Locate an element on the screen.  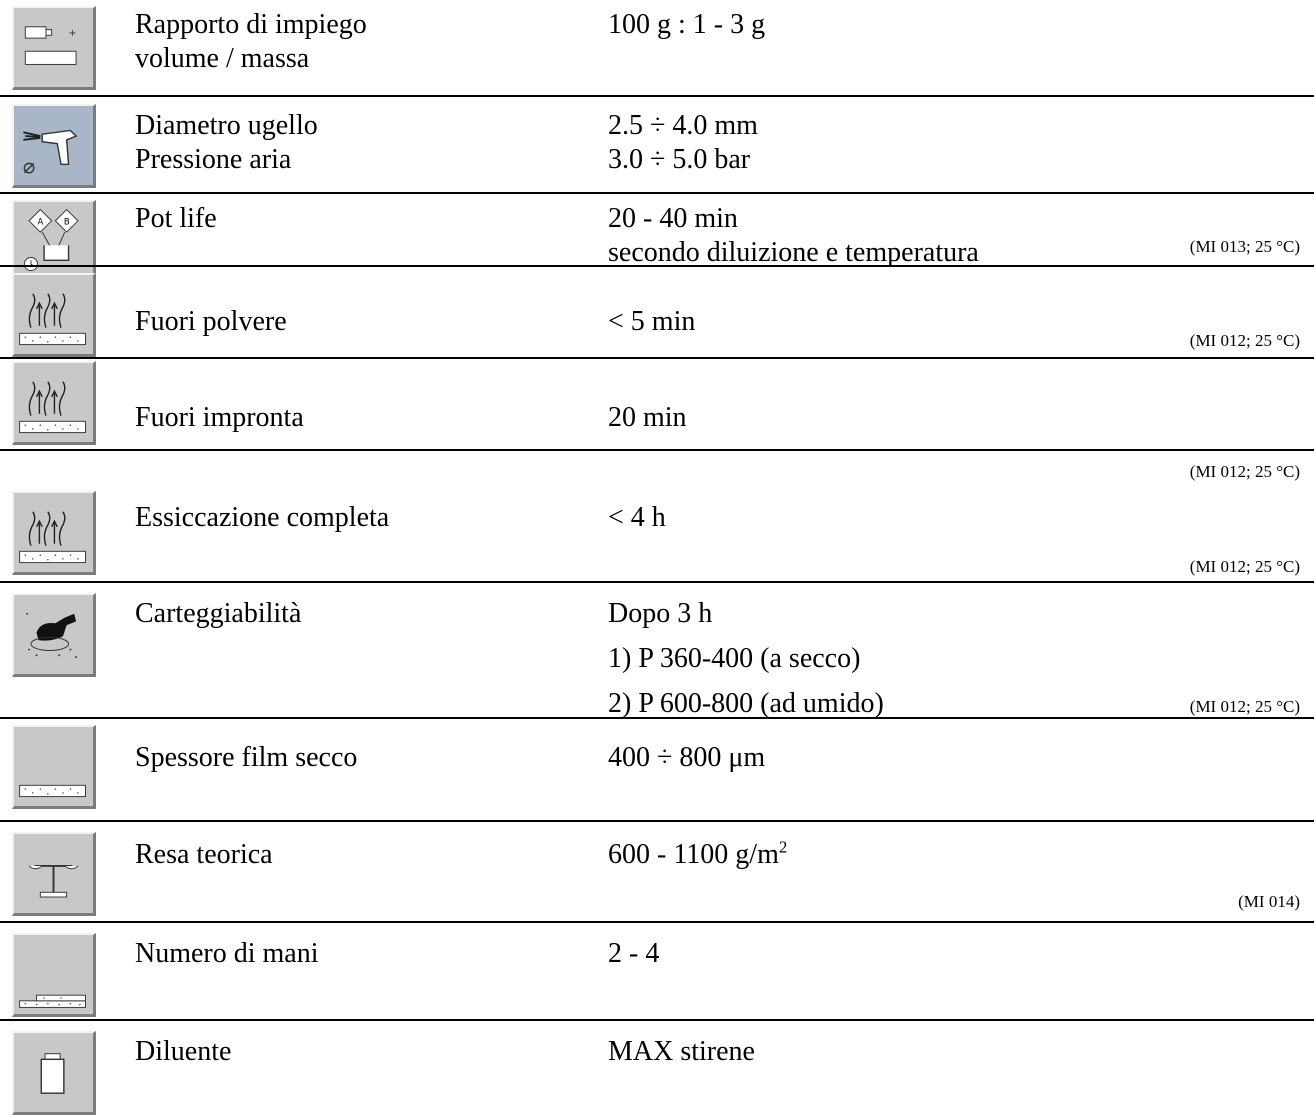
row-label: Diluente is located at coordinates (183, 1051).